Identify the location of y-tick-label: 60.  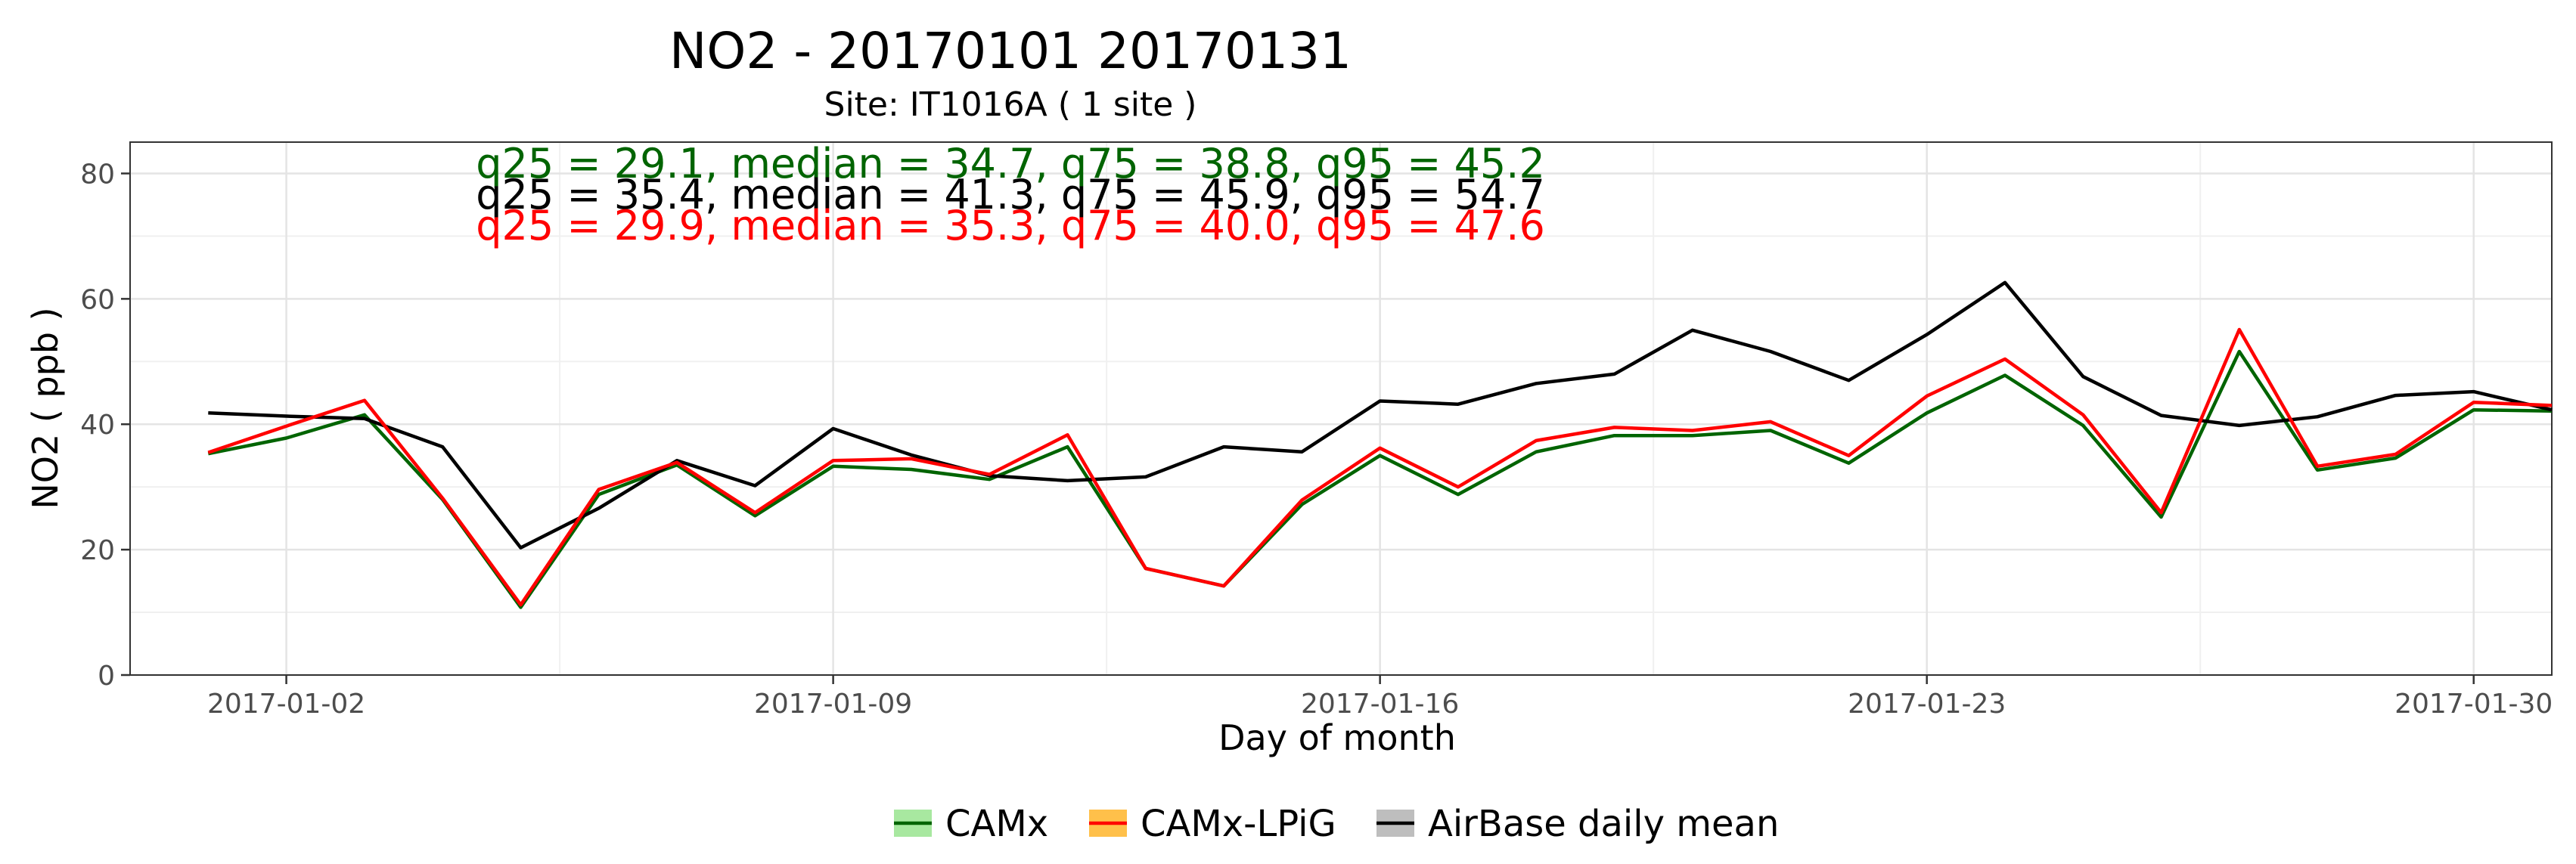
(97, 299).